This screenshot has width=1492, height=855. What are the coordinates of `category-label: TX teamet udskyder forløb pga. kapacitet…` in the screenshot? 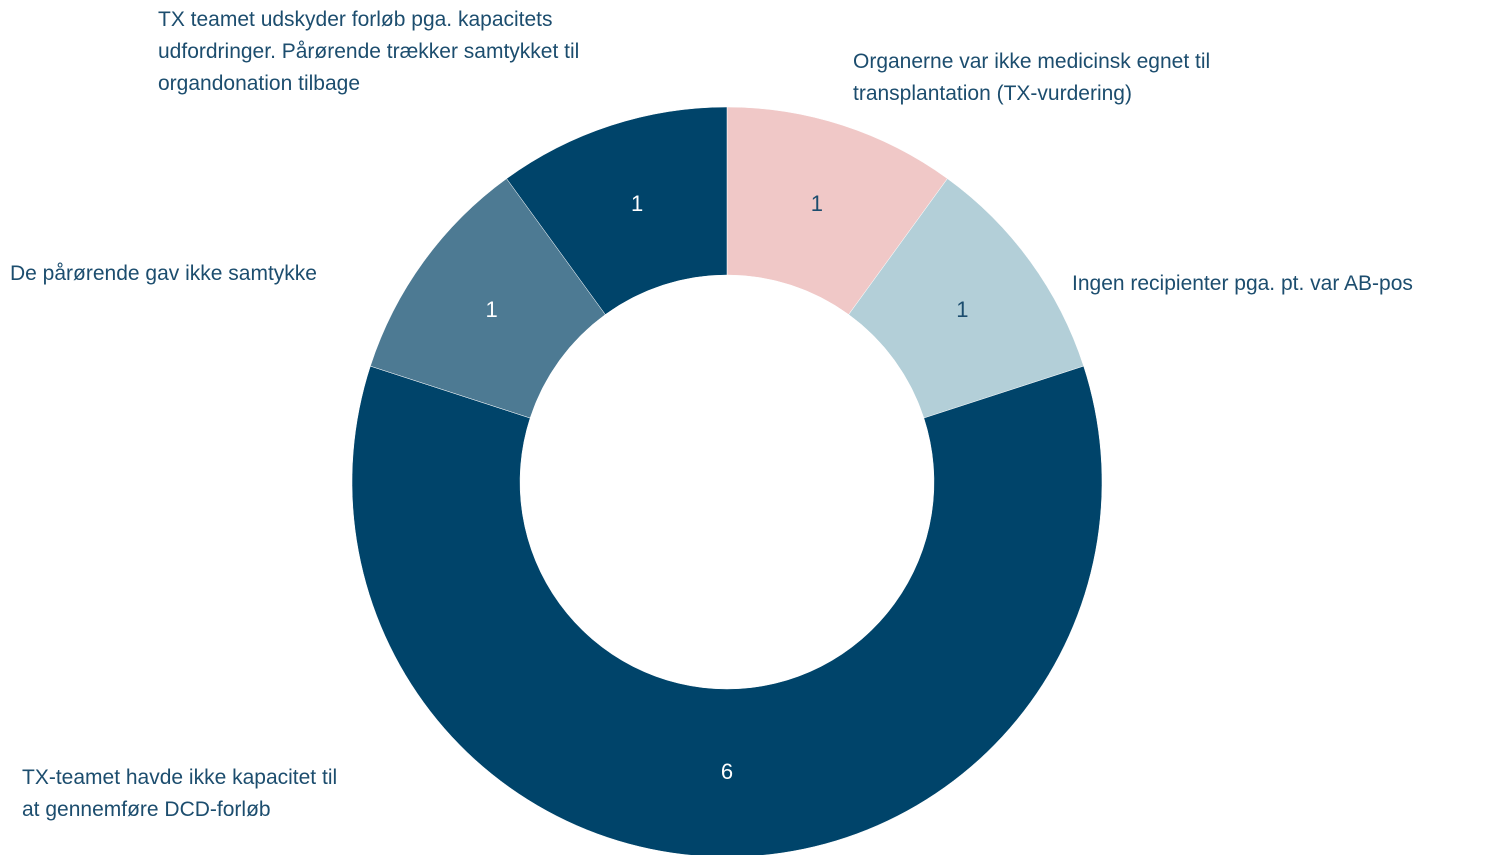 It's located at (369, 51).